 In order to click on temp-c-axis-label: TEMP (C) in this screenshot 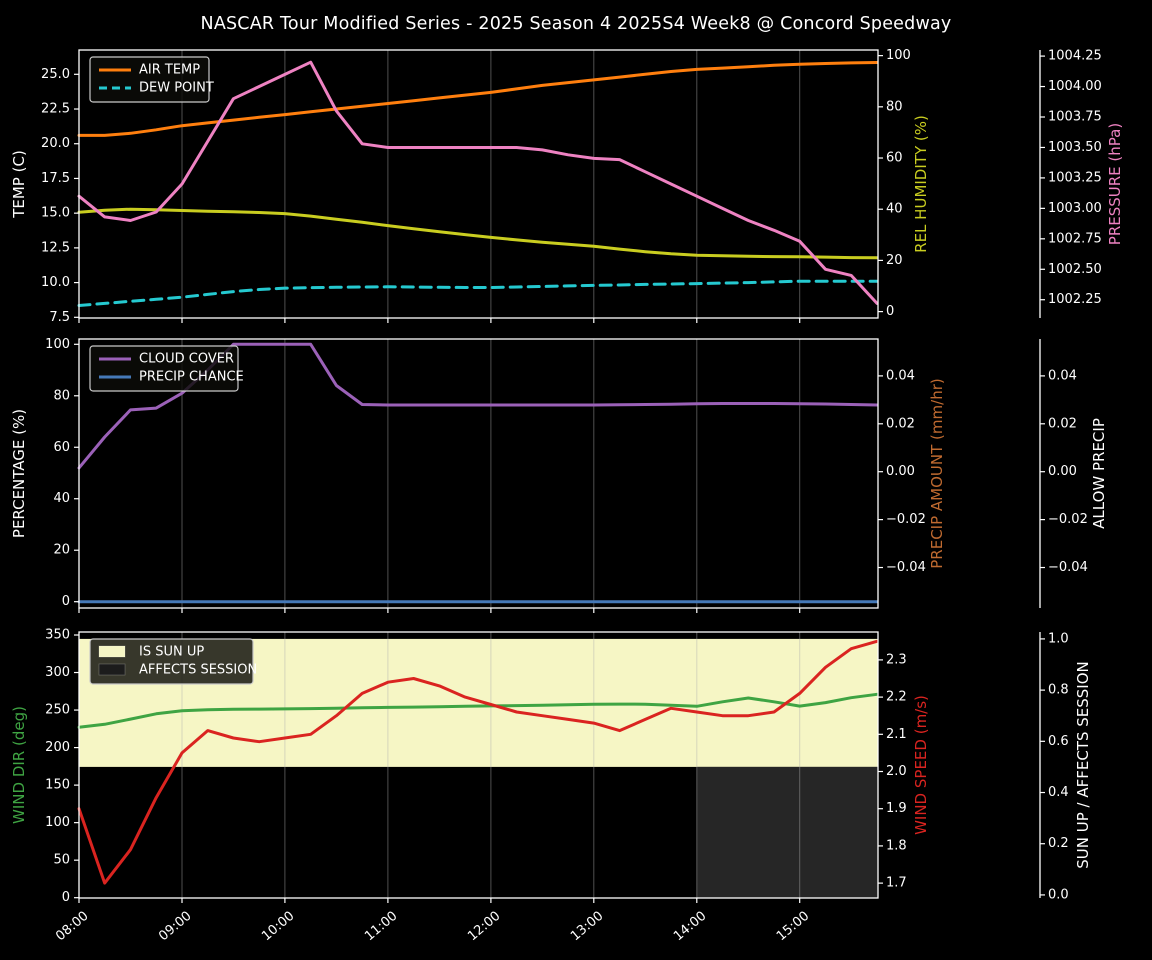, I will do `click(19, 184)`.